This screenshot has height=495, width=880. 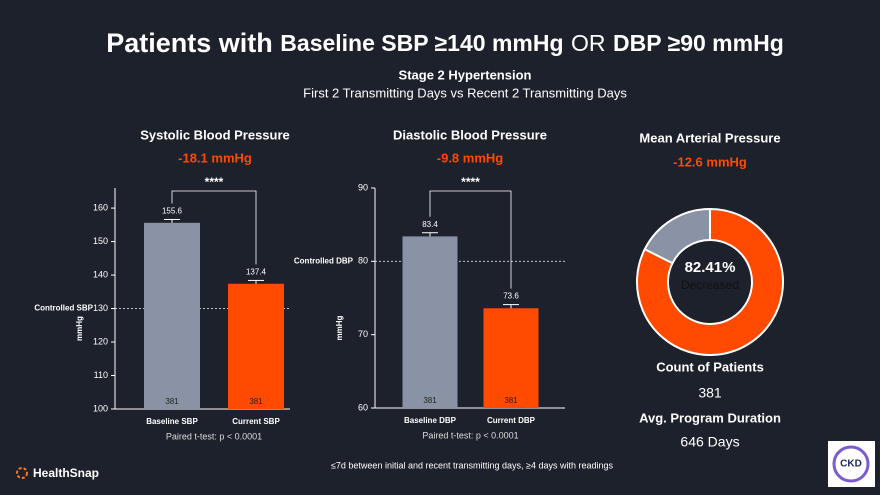 I want to click on y-tick-label: 100, so click(x=100, y=408).